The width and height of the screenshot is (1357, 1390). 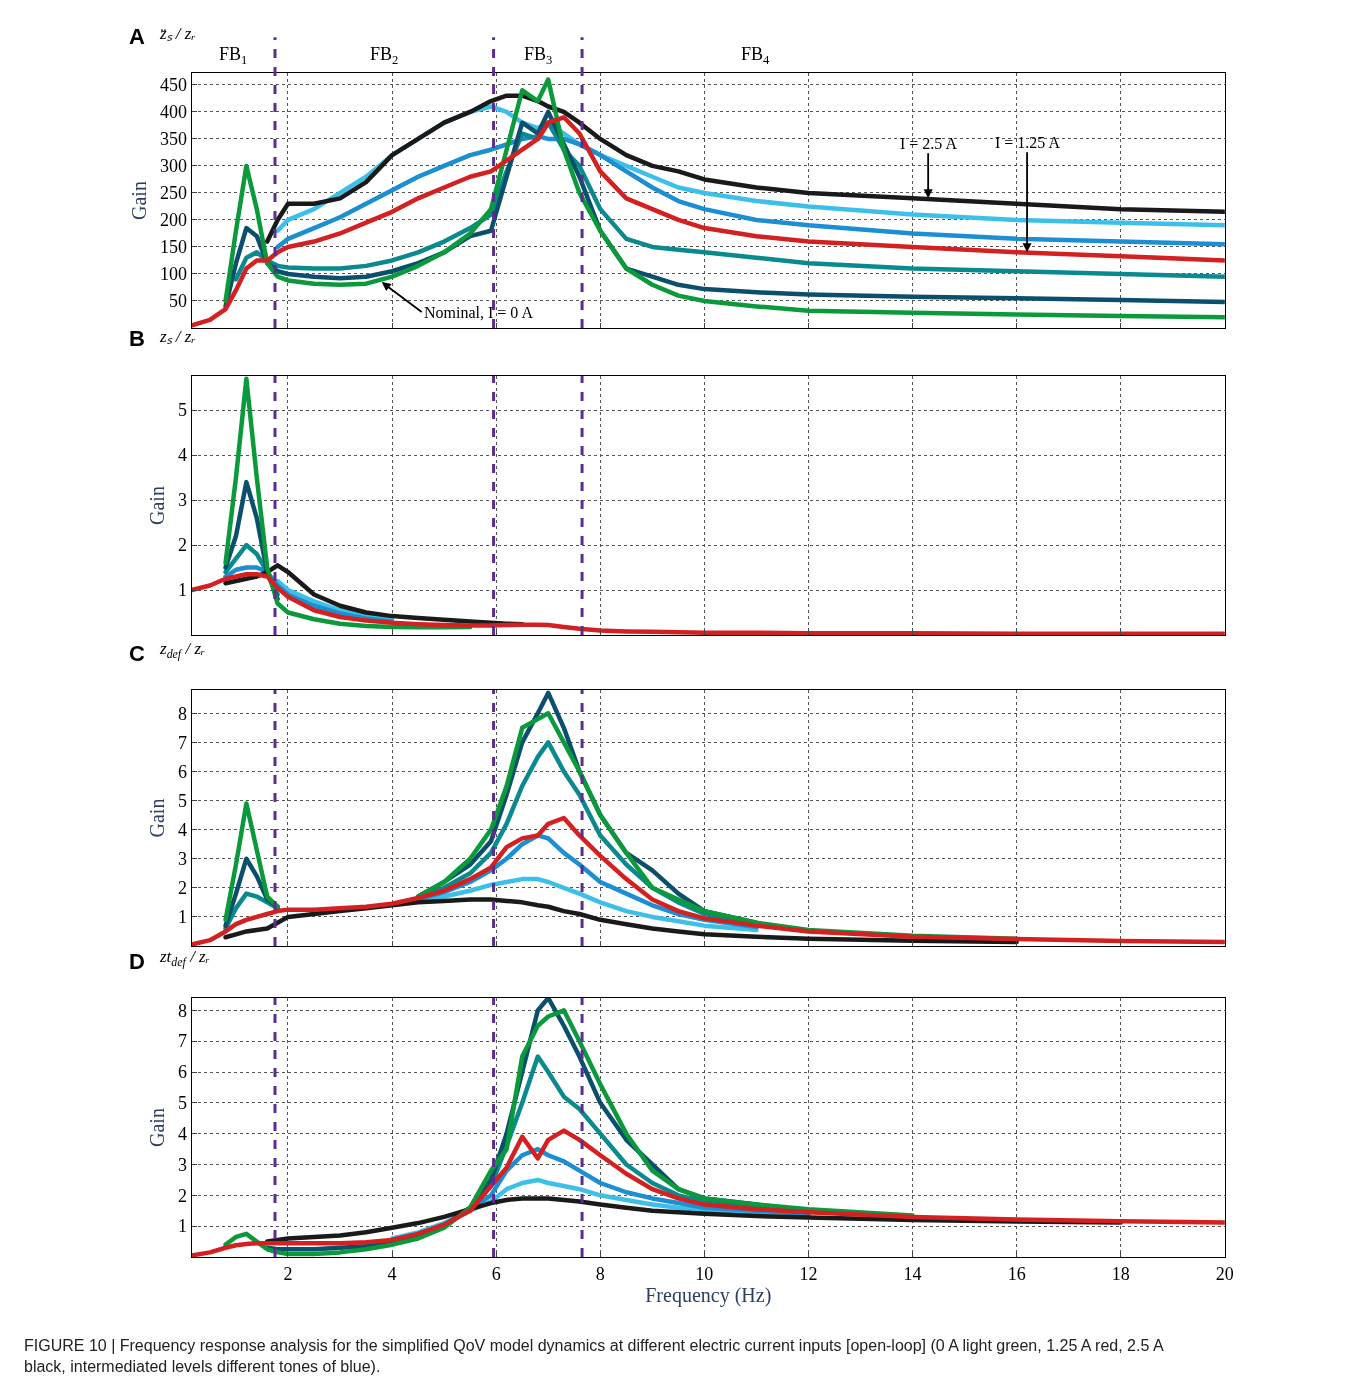 What do you see at coordinates (756, 55) in the screenshot?
I see `text: FB$_{4}$` at bounding box center [756, 55].